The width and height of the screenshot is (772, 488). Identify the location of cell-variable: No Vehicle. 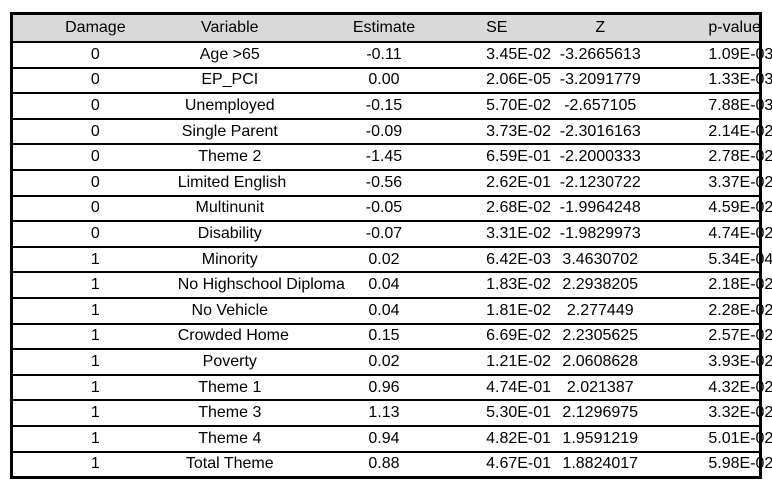
(229, 310).